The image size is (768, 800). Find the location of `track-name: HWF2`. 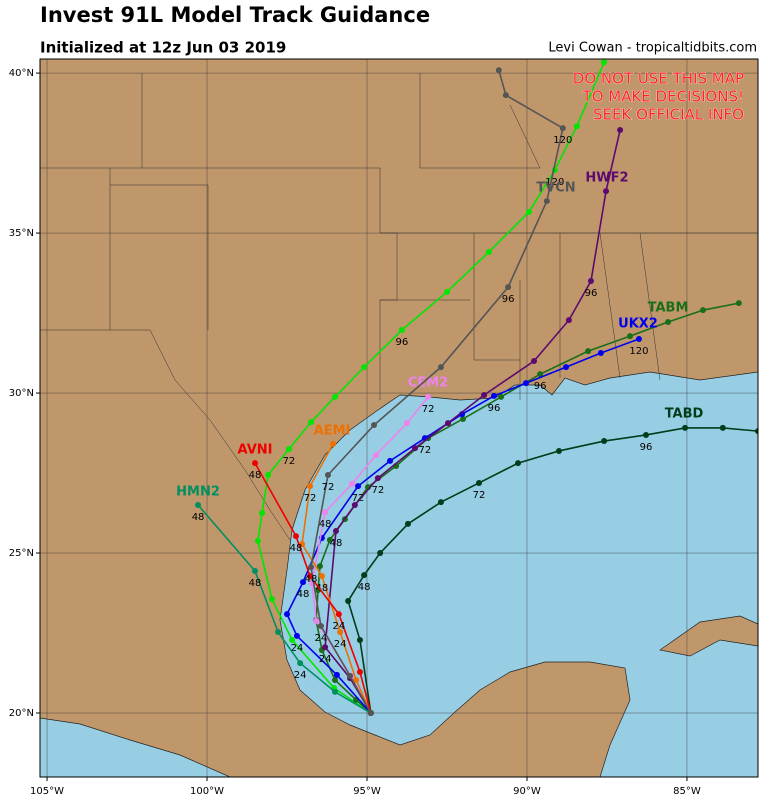

track-name: HWF2 is located at coordinates (606, 178).